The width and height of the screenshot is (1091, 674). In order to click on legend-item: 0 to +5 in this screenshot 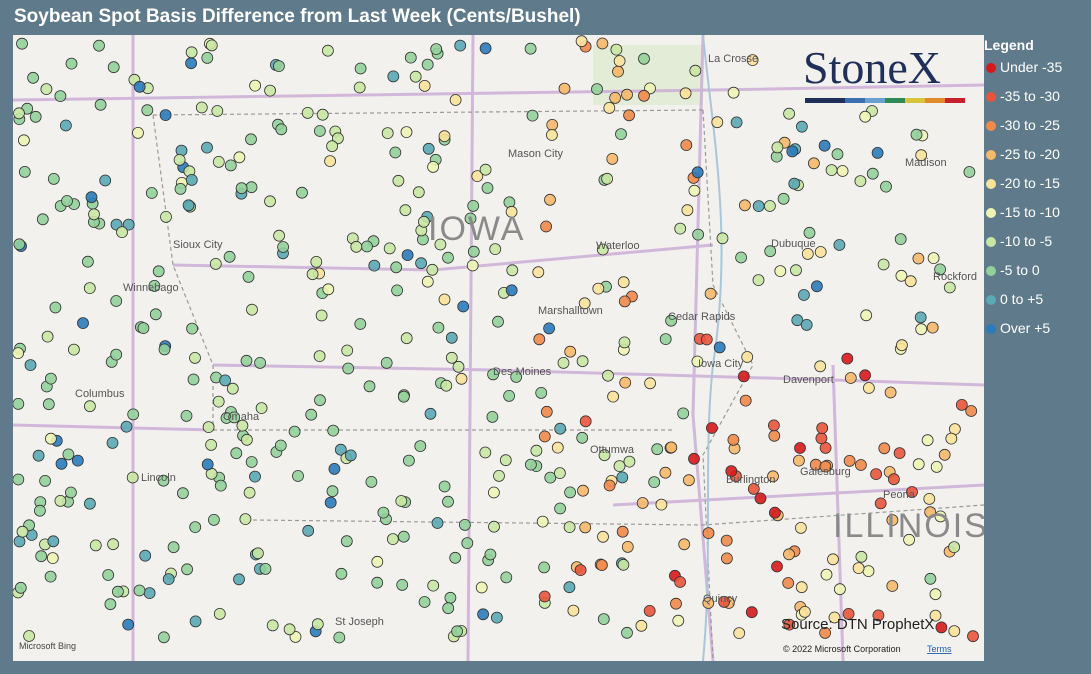, I will do `click(1023, 305)`.